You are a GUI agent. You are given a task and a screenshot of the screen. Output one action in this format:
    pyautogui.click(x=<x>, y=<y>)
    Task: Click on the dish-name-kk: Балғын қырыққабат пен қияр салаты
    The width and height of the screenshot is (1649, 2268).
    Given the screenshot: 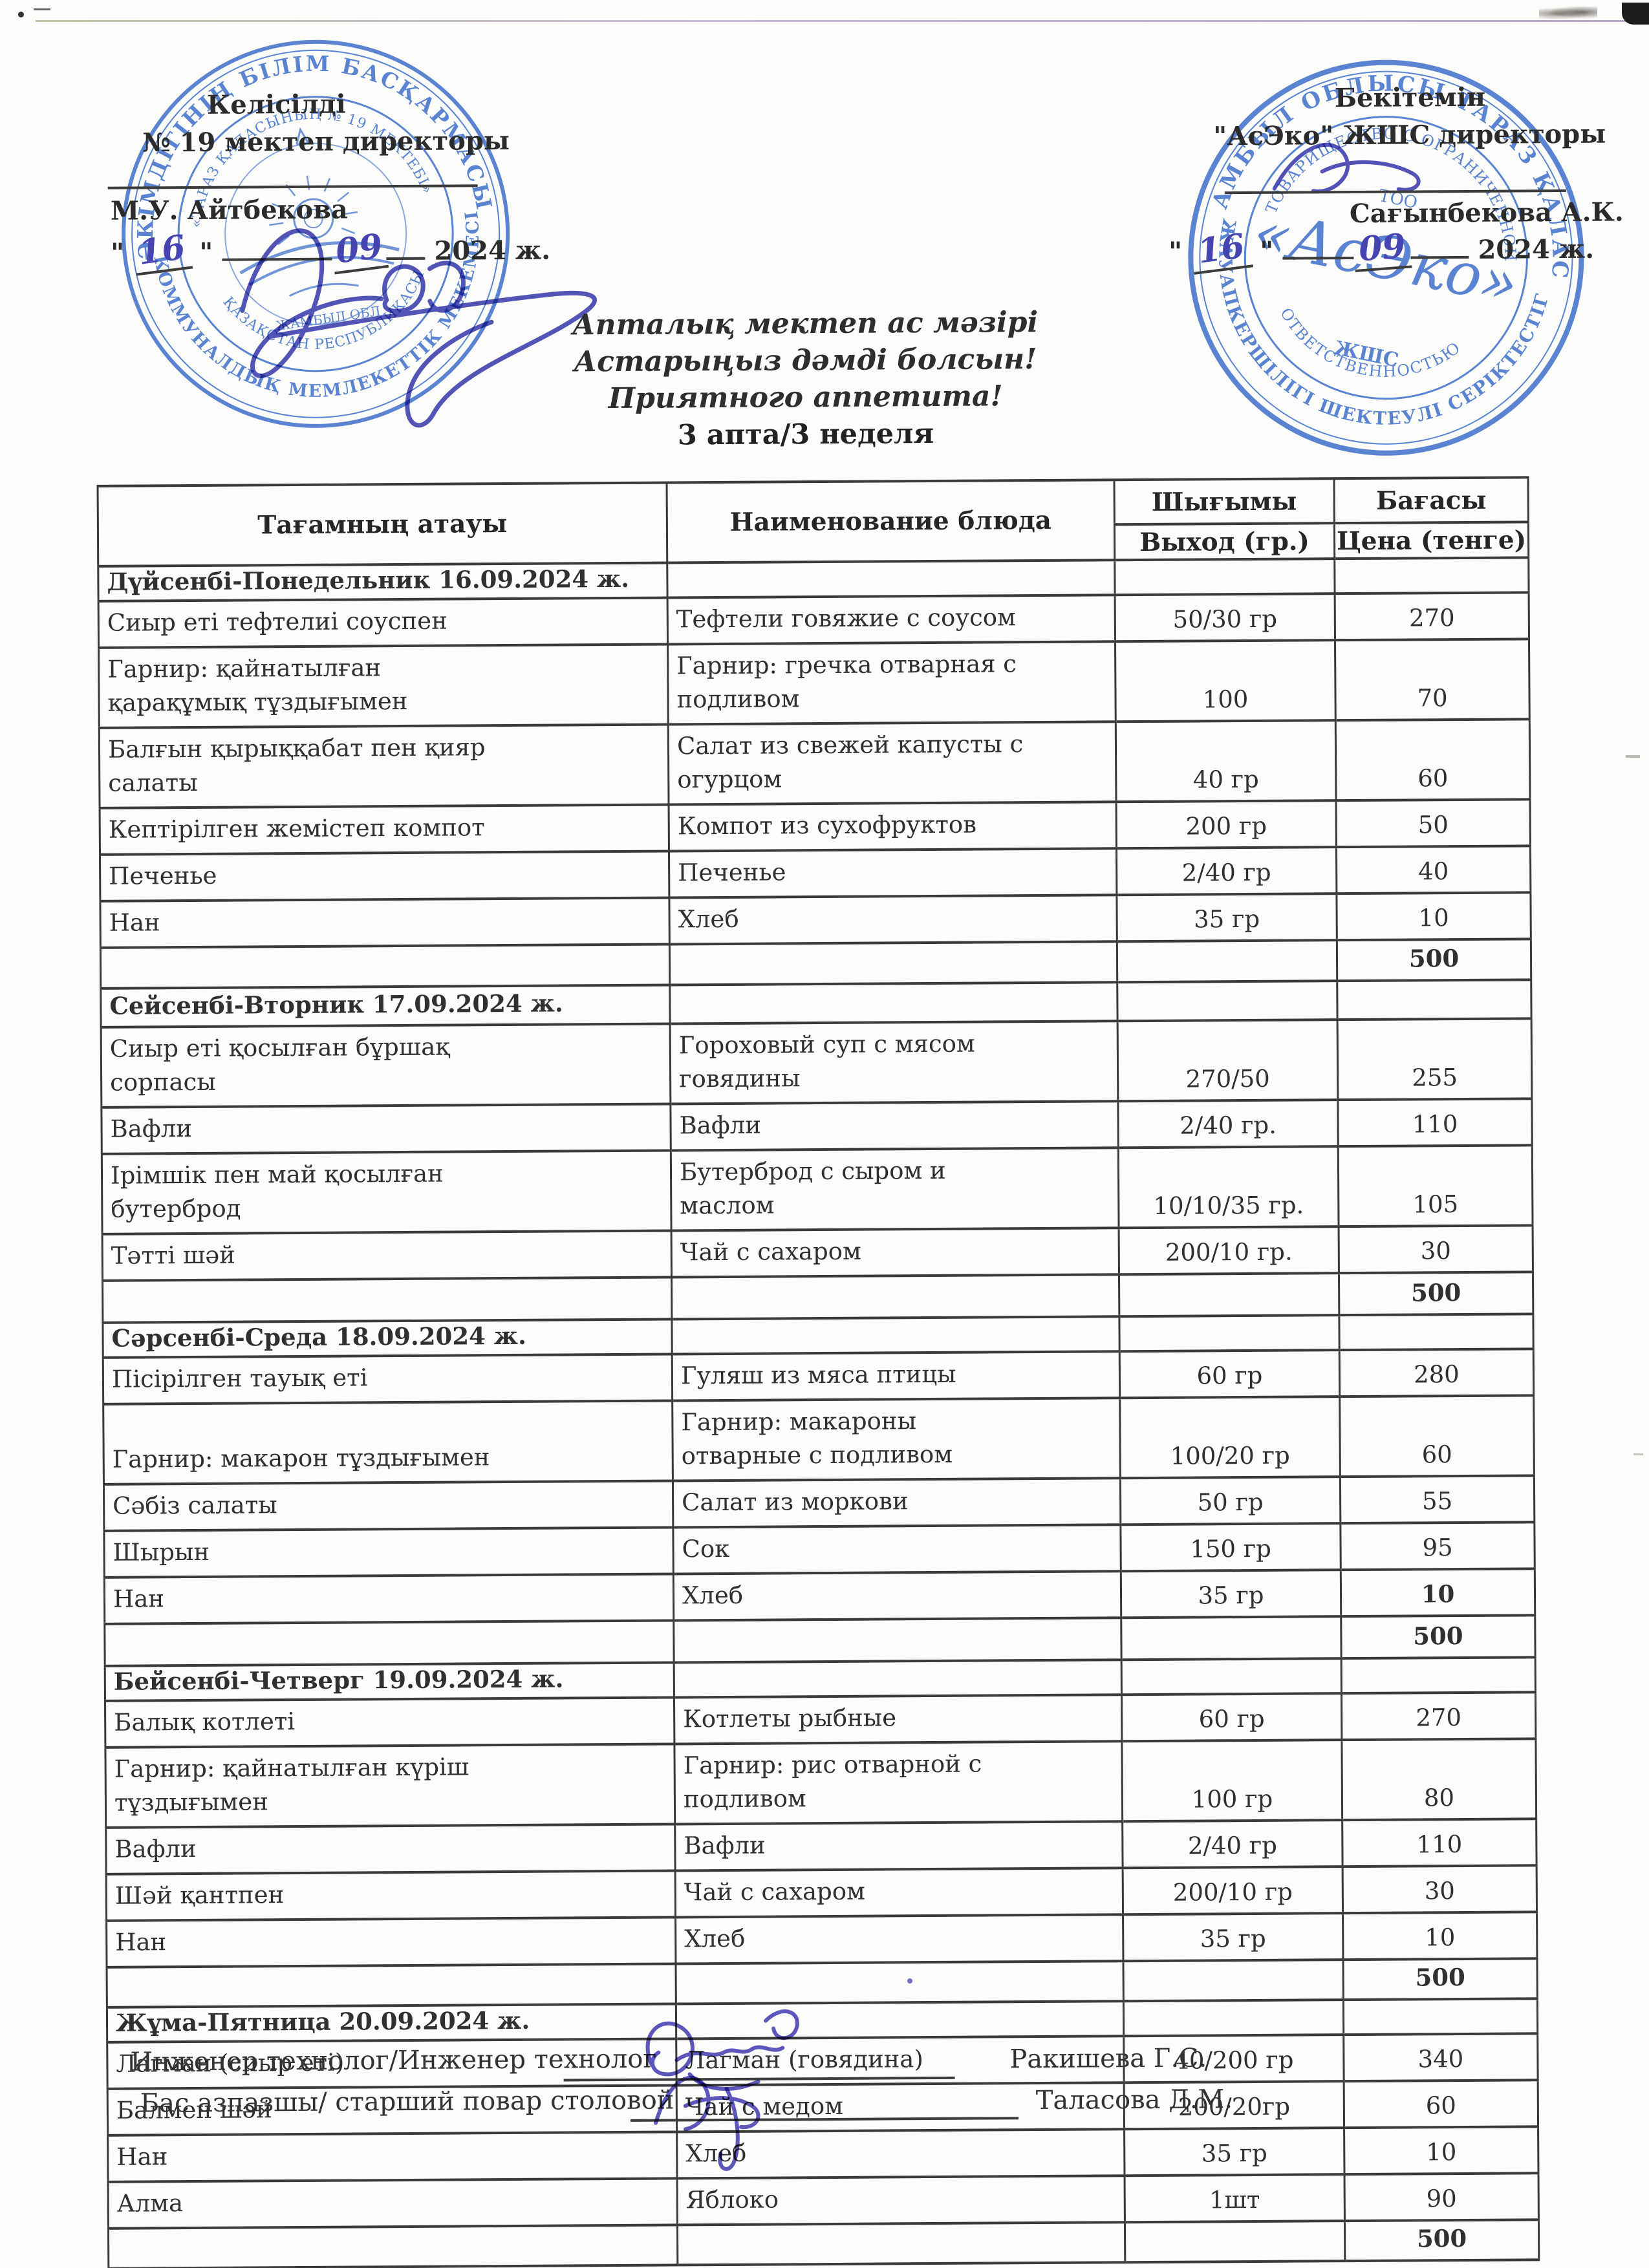 What is the action you would take?
    pyautogui.click(x=384, y=766)
    